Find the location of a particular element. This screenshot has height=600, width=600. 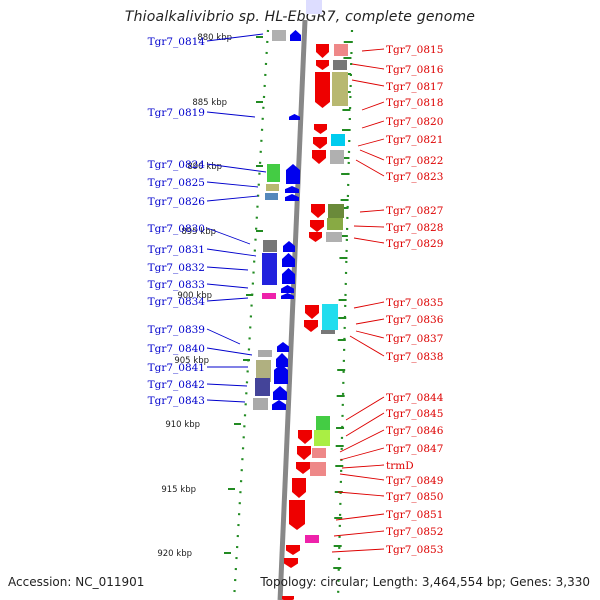

gene-label-Tgr7_0818: Tgr7_0818 is located at coordinates (414, 103).